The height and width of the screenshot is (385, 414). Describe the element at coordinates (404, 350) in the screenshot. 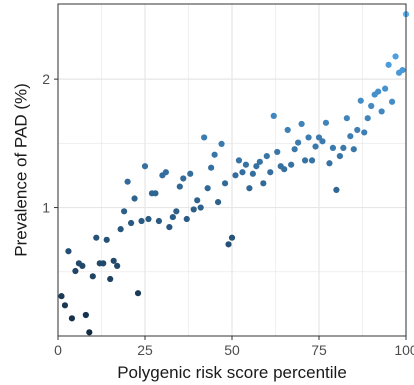

I see `x-tick-label: 100` at that location.